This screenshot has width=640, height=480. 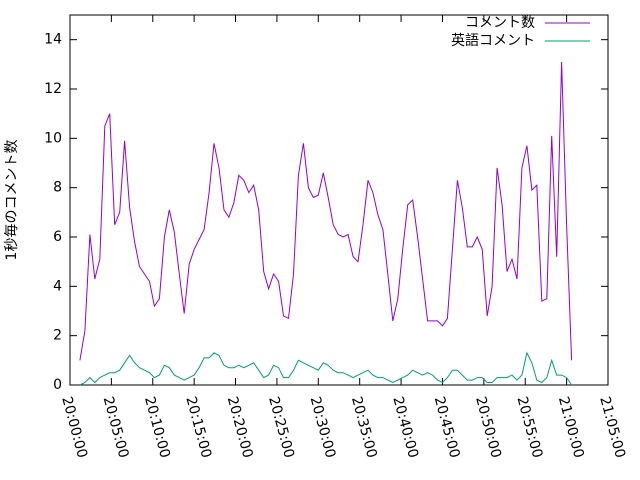 I want to click on y-tick-label: 10, so click(x=53, y=138).